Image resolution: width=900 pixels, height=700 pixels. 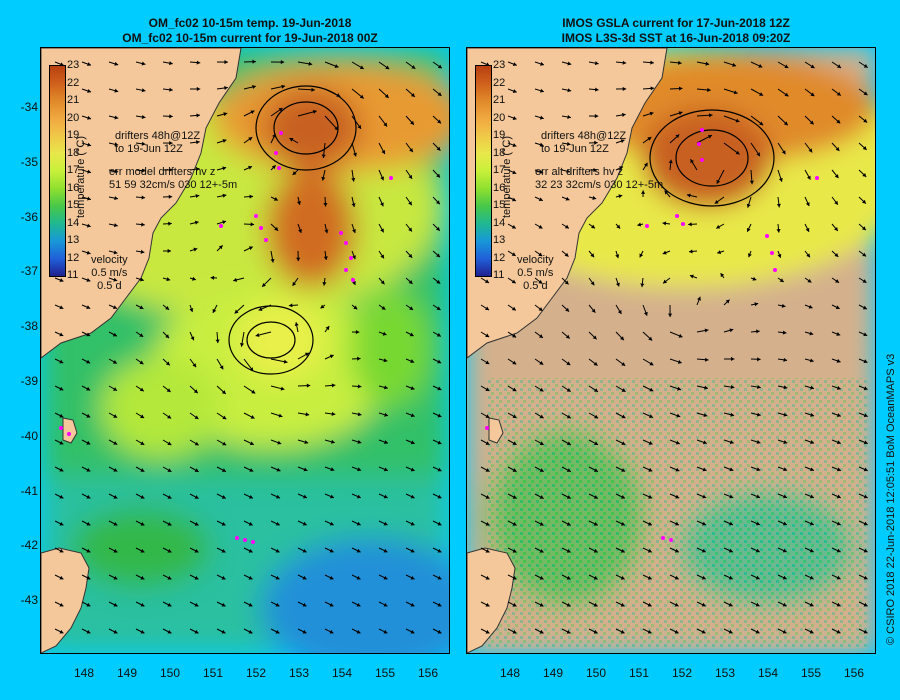 What do you see at coordinates (256, 673) in the screenshot?
I see `longitude-tick-label: 152` at bounding box center [256, 673].